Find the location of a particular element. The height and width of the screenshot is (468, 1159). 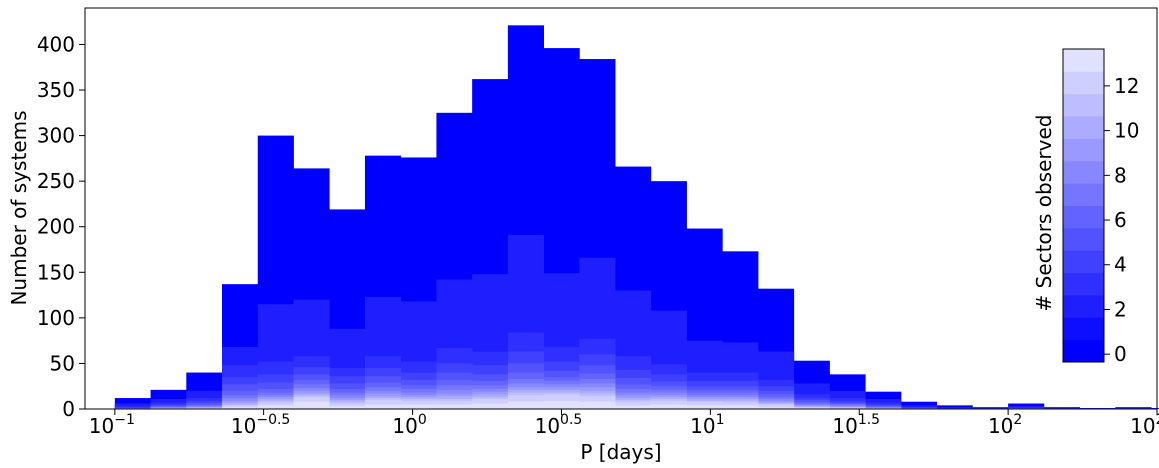

colorbar-frame is located at coordinates (1083, 205).